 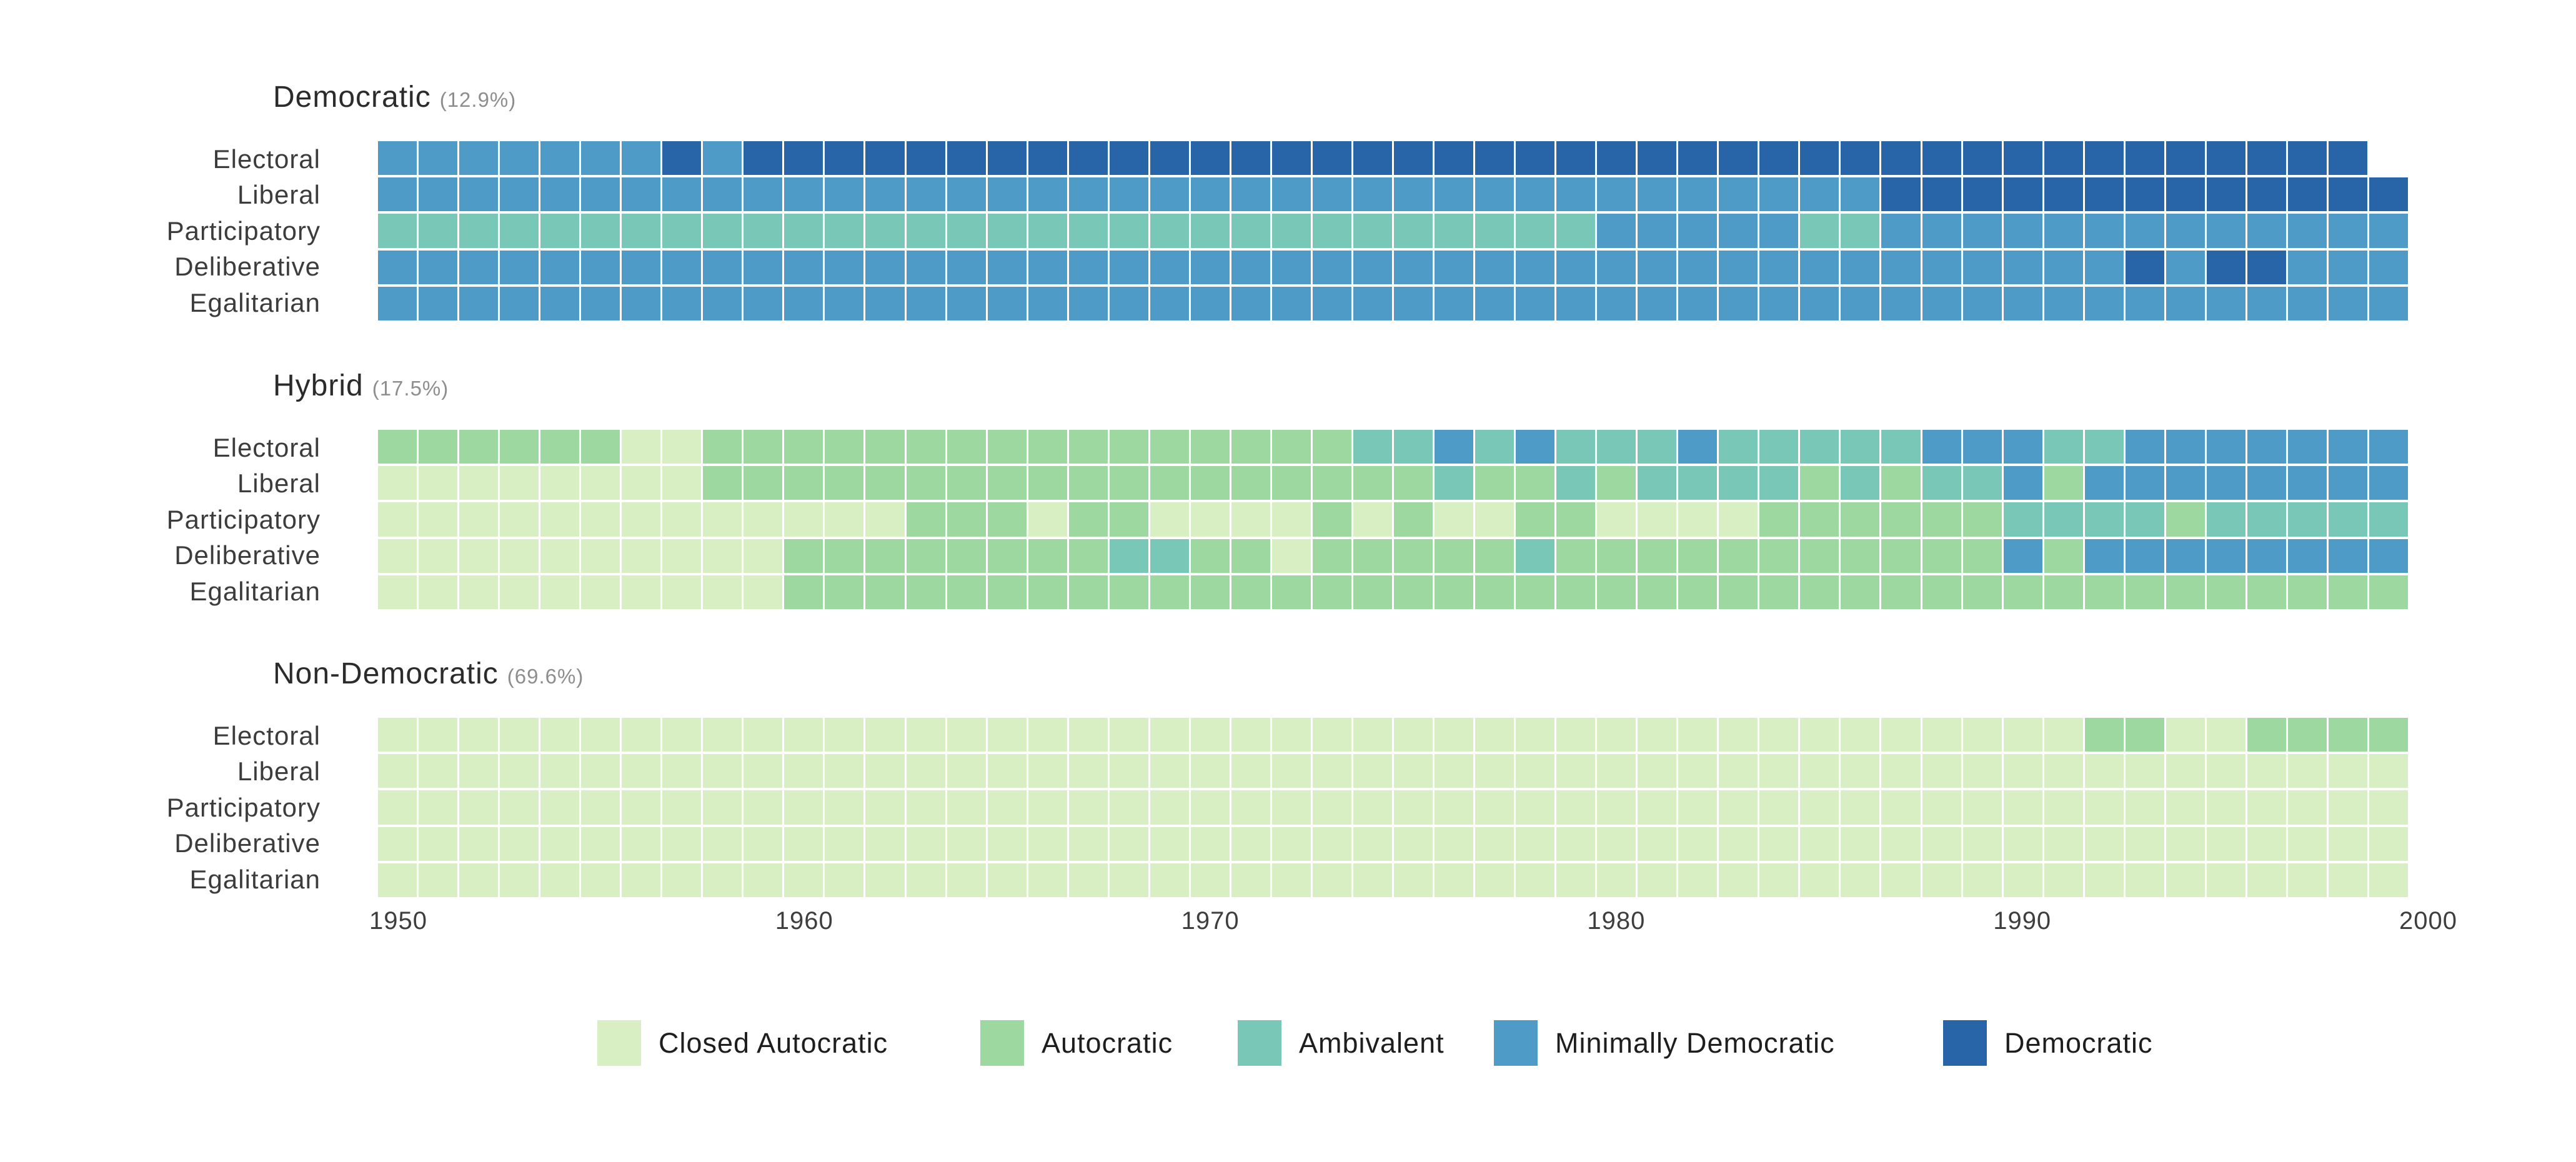 I want to click on legend-swatch-ambivalent, so click(x=1259, y=1043).